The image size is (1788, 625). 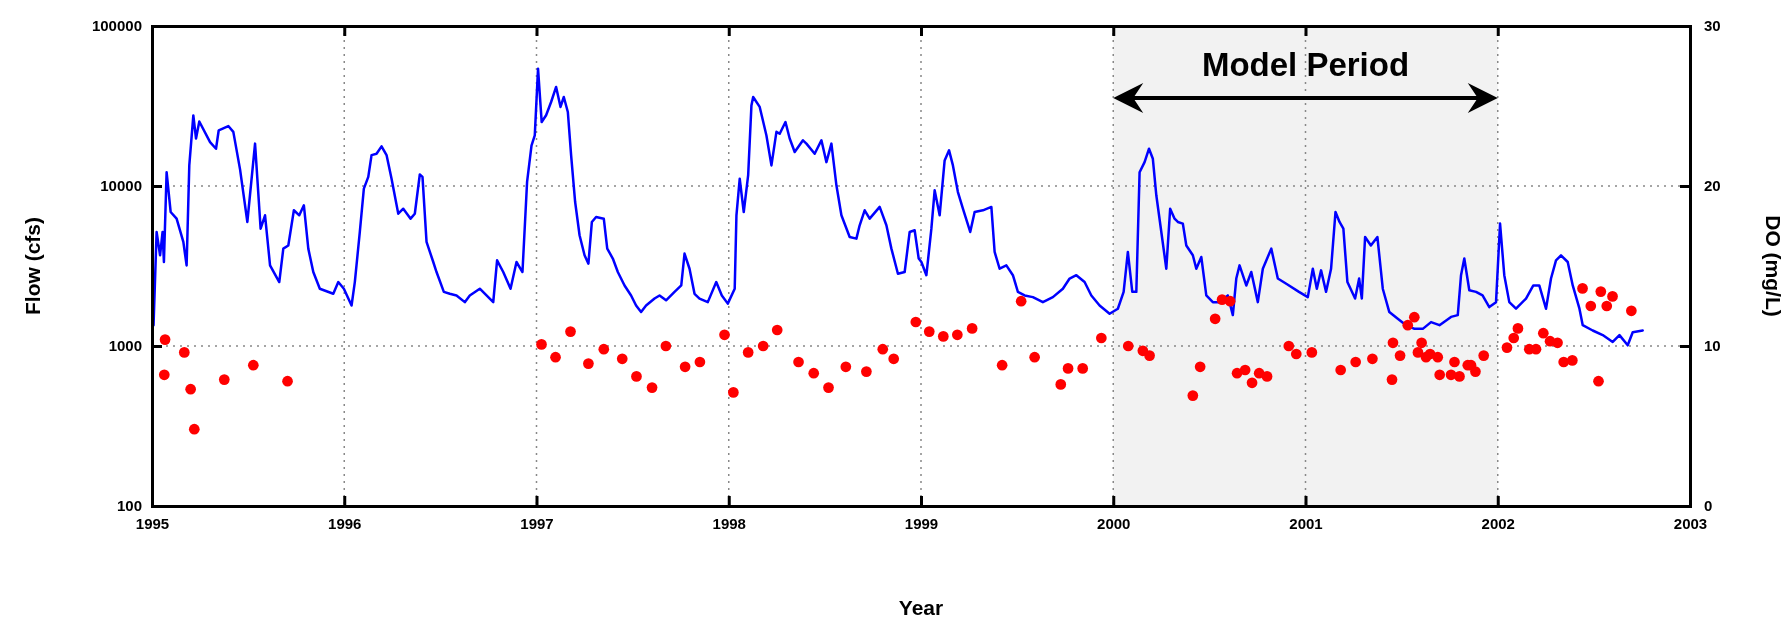 What do you see at coordinates (116, 26) in the screenshot?
I see `y-tick-label: 100000` at bounding box center [116, 26].